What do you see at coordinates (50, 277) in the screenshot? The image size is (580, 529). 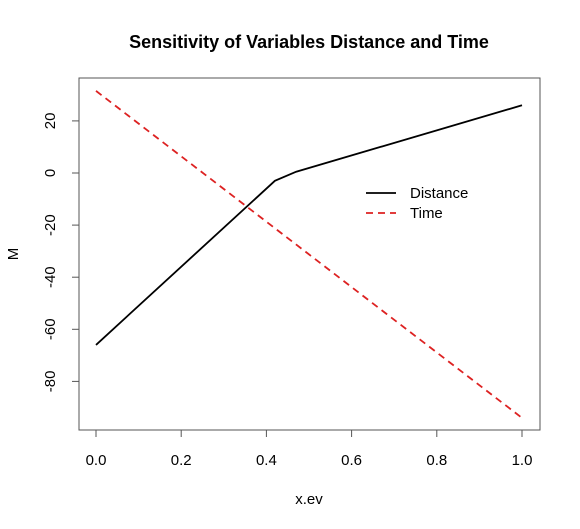 I see `y-tick-label: -40` at bounding box center [50, 277].